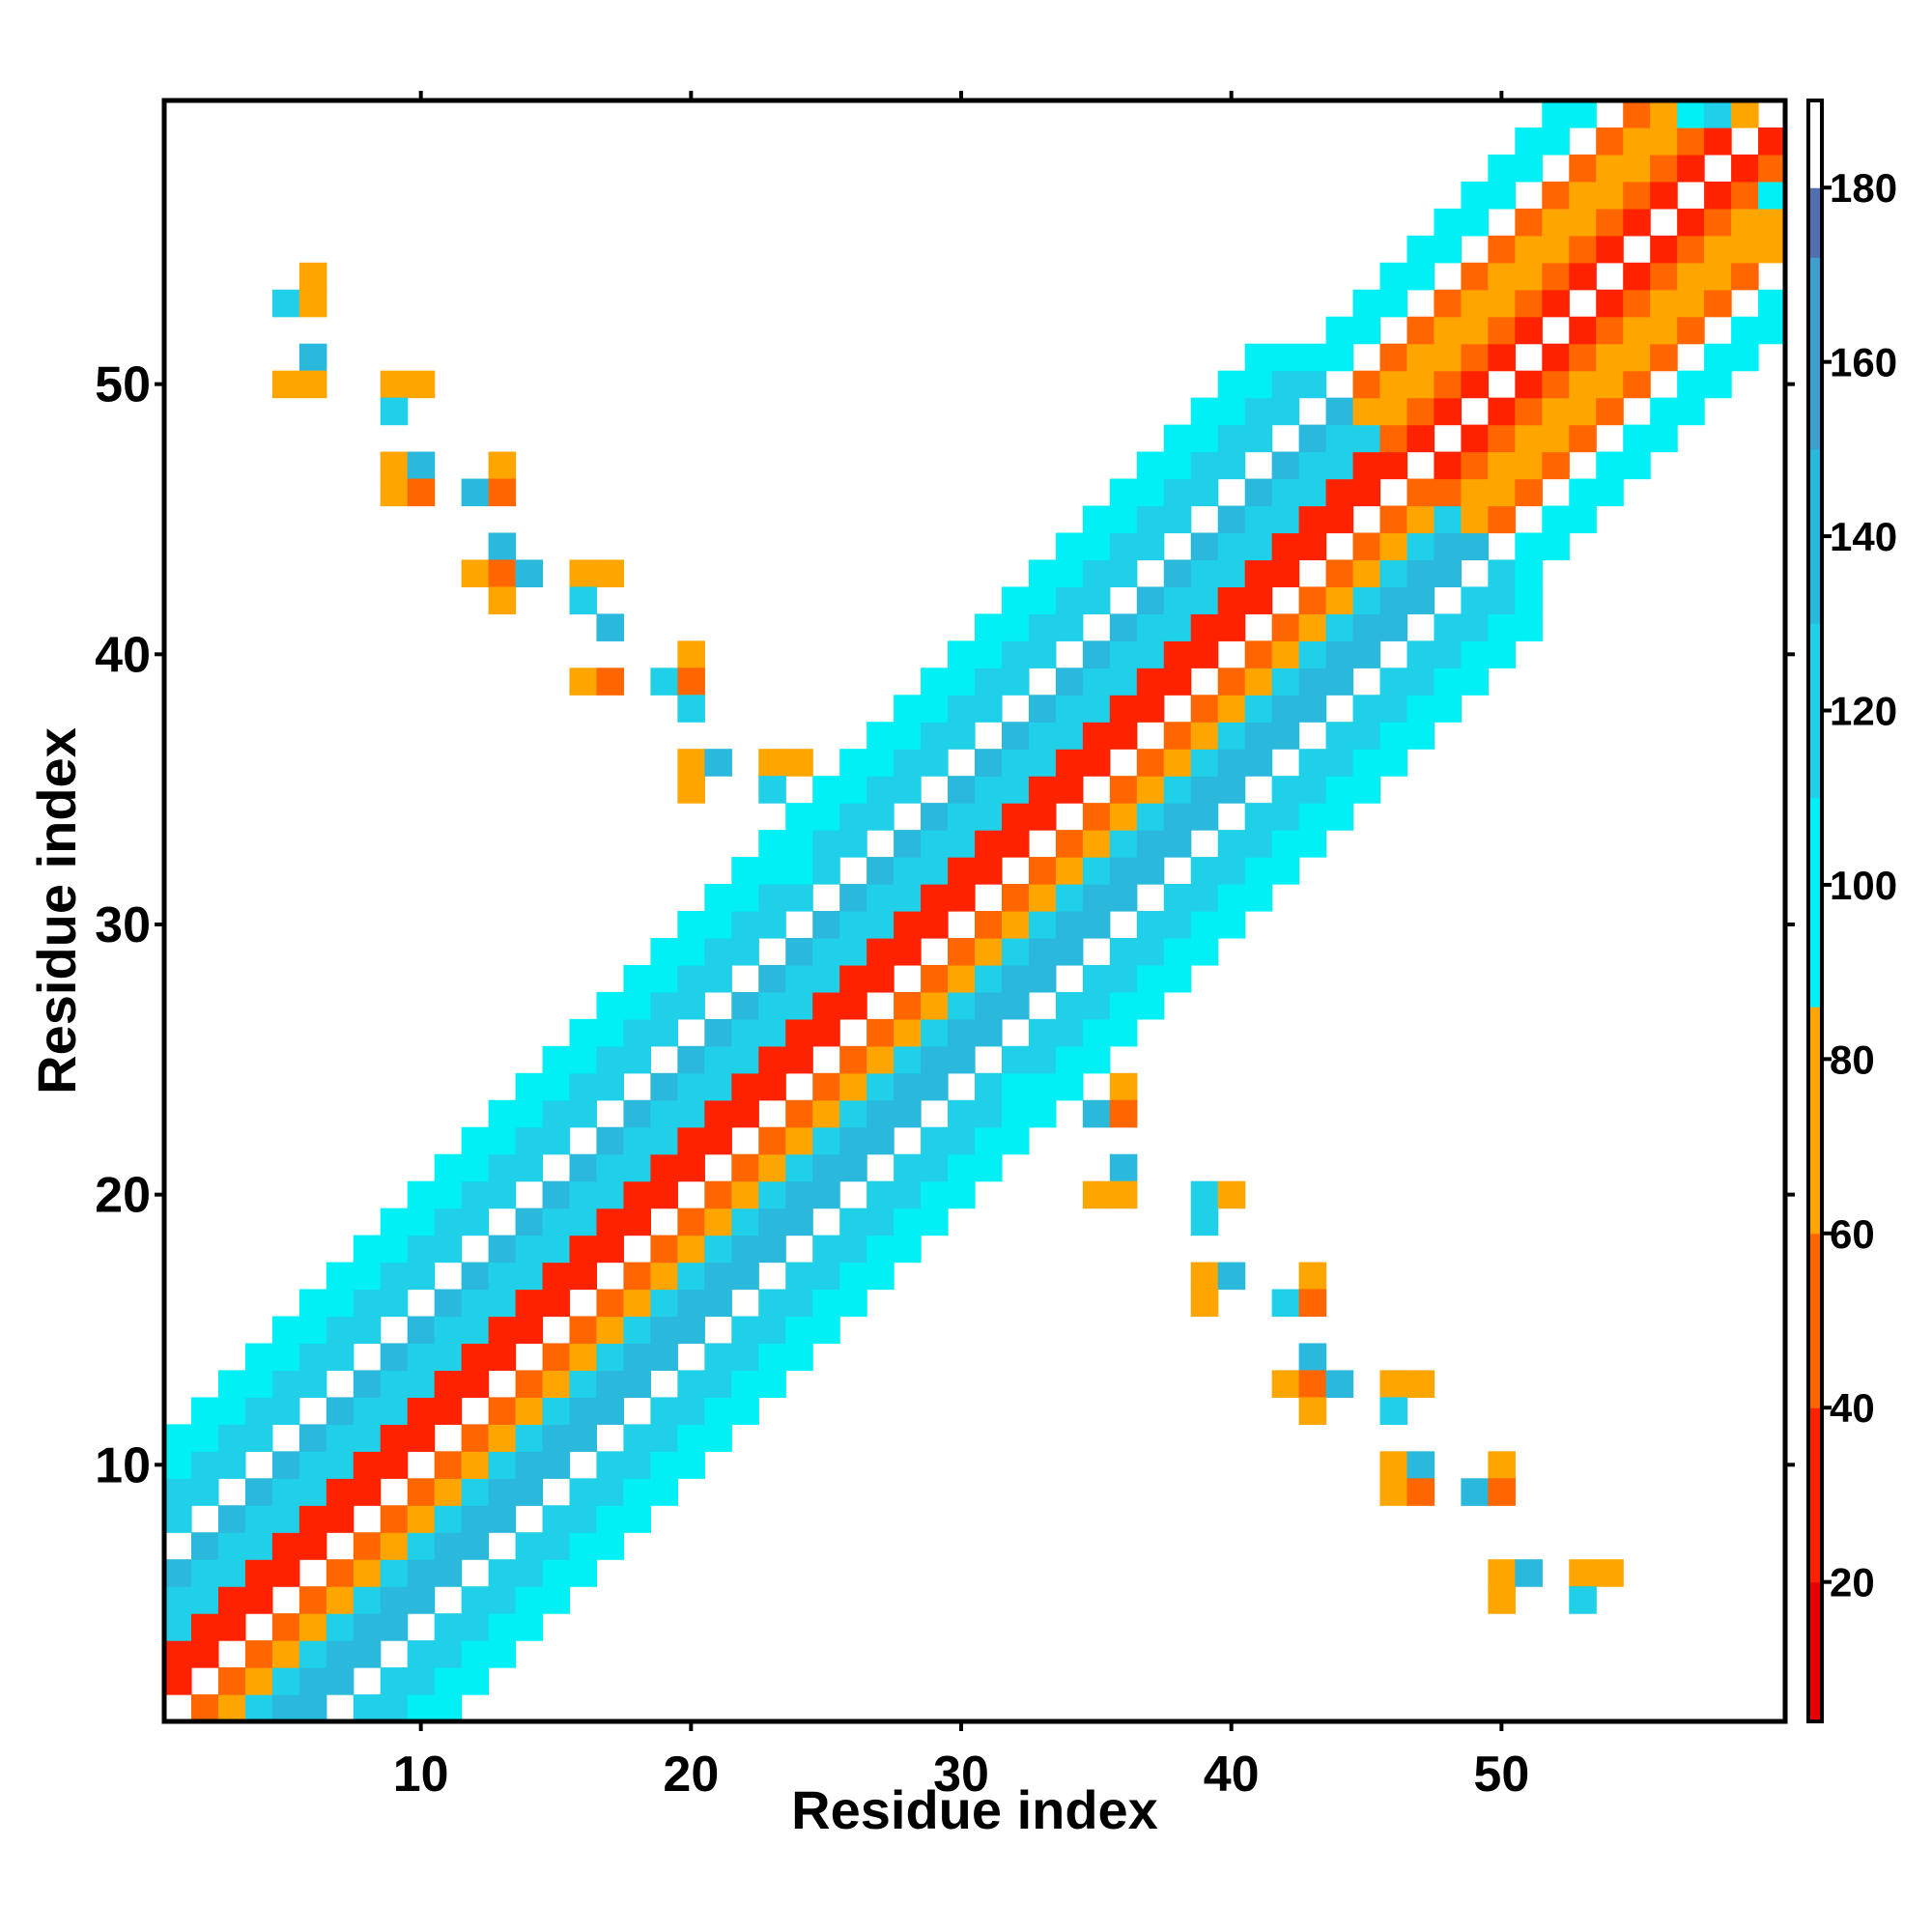 This screenshot has height=1932, width=1932. I want to click on x-tick-label: 10, so click(421, 1775).